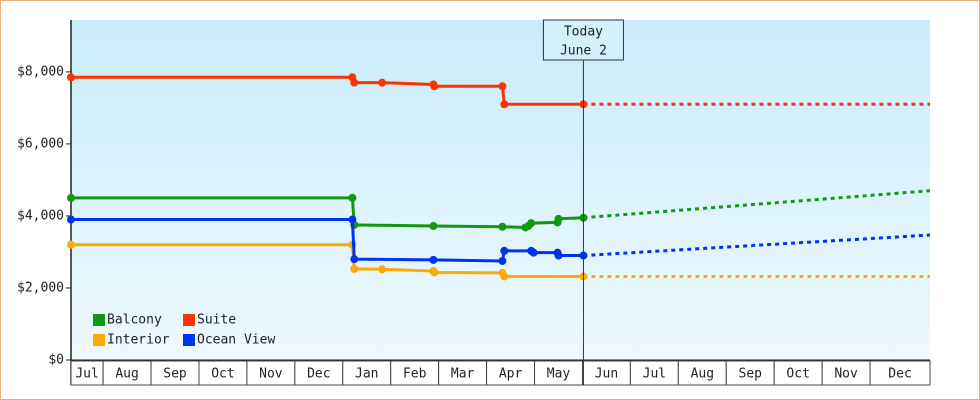 The height and width of the screenshot is (400, 980). What do you see at coordinates (583, 32) in the screenshot?
I see `today-label: Today` at bounding box center [583, 32].